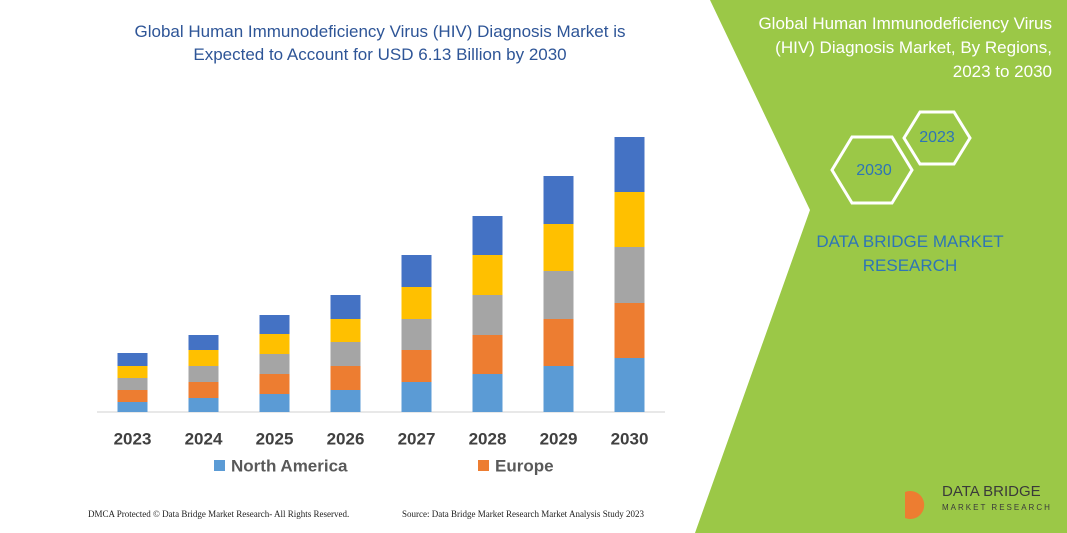 The height and width of the screenshot is (533, 1067). What do you see at coordinates (997, 507) in the screenshot?
I see `logo-subtext: MARKET RESEARCH` at bounding box center [997, 507].